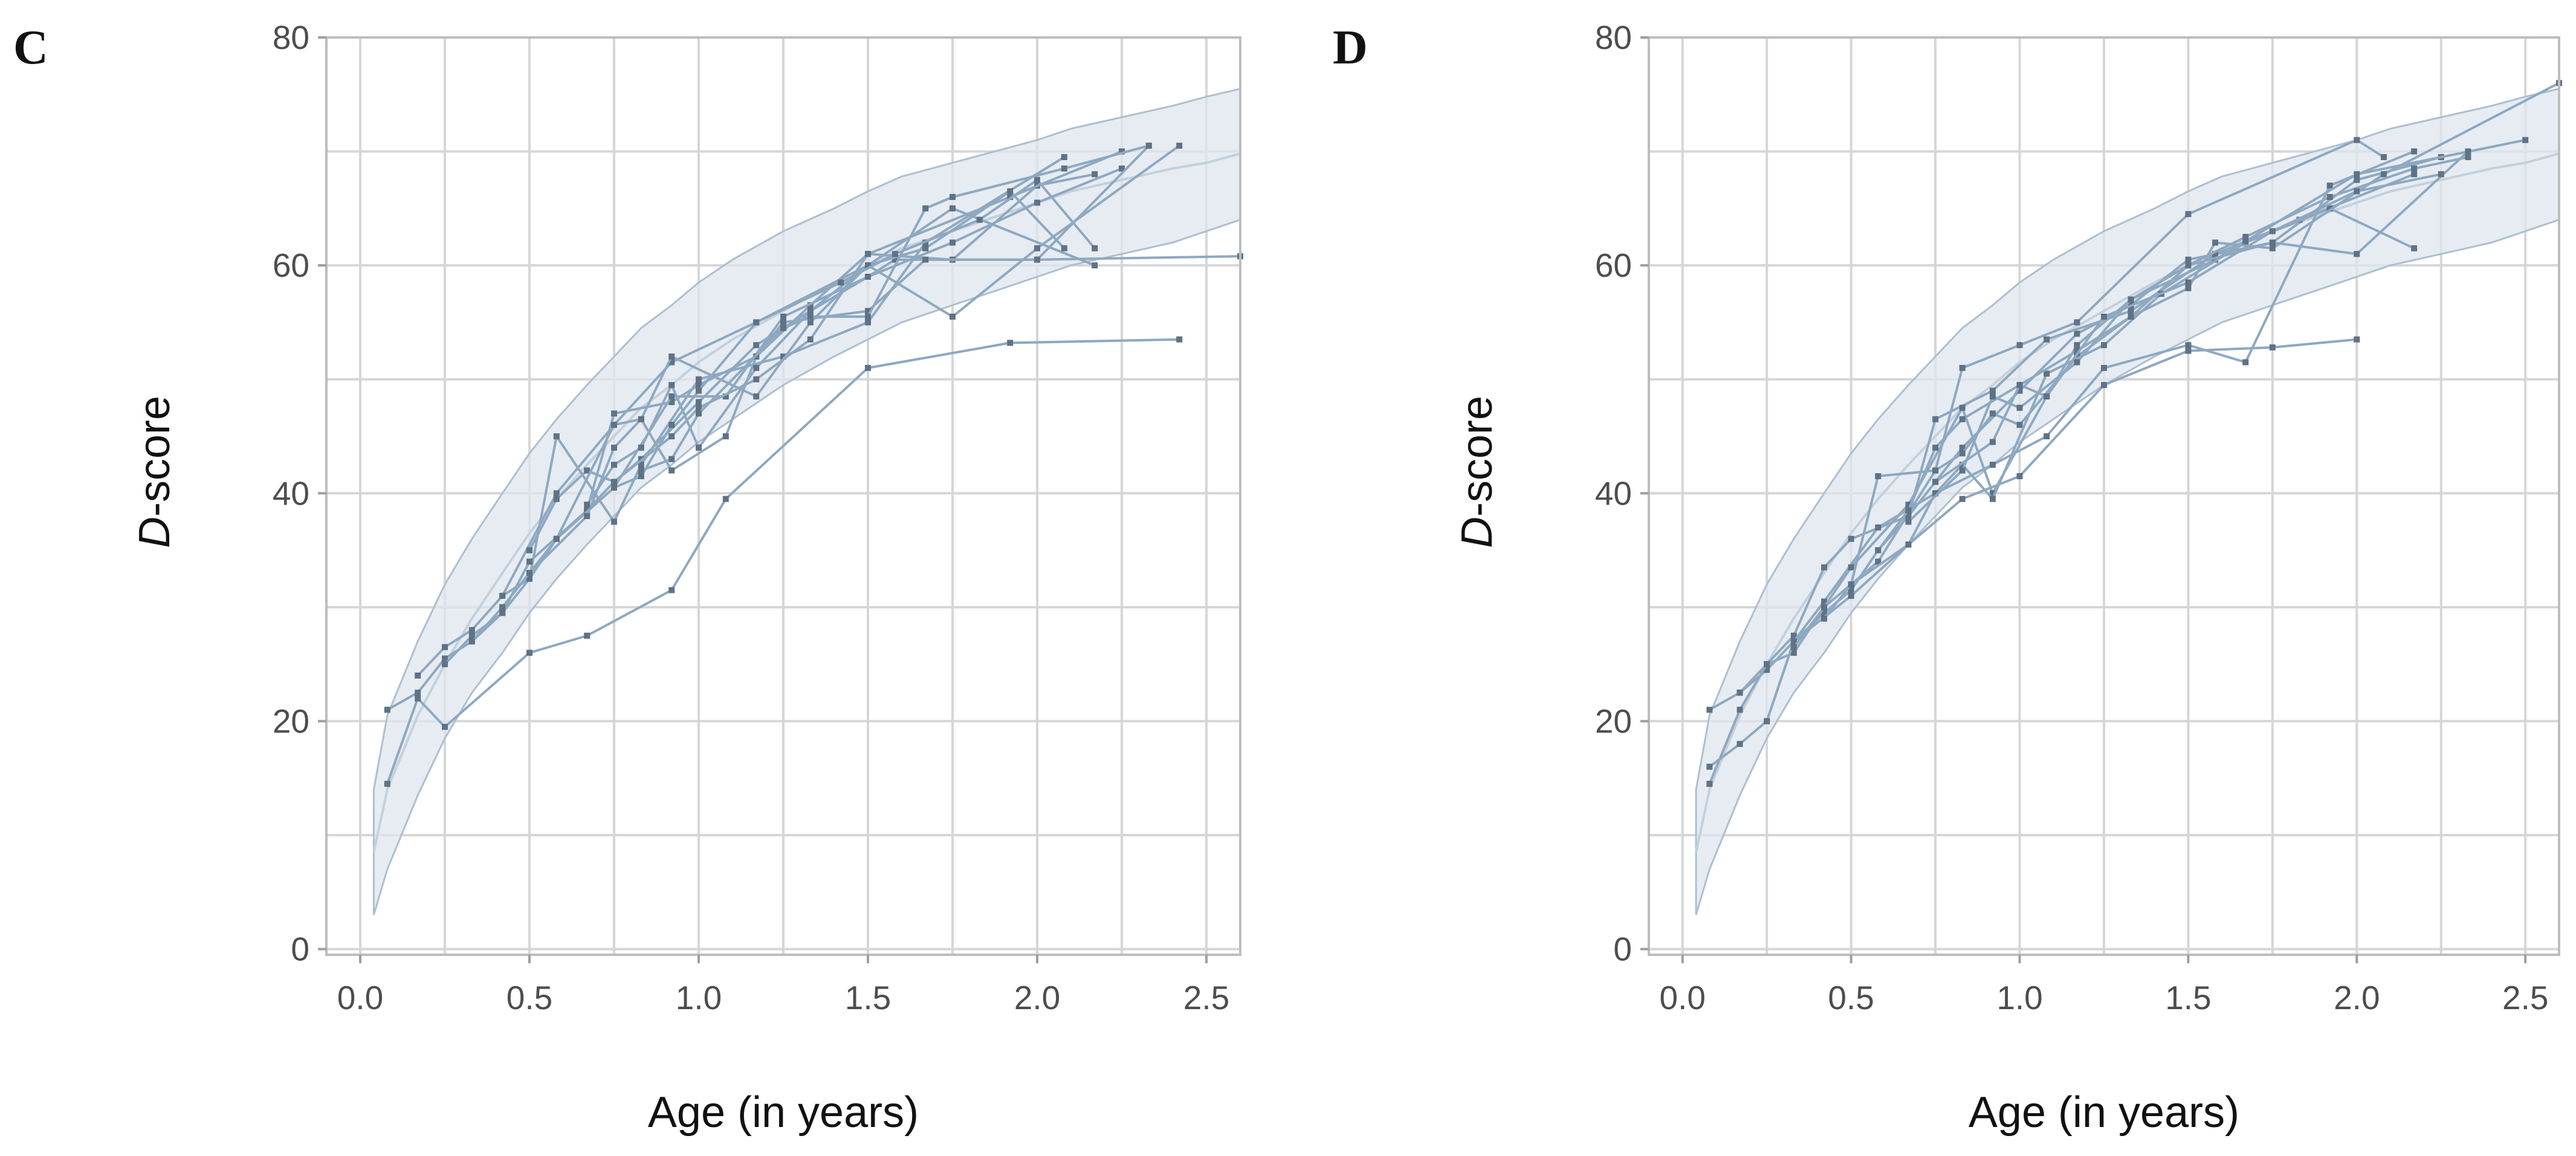 The height and width of the screenshot is (1156, 2576). I want to click on y-tick-label: 60, so click(1613, 265).